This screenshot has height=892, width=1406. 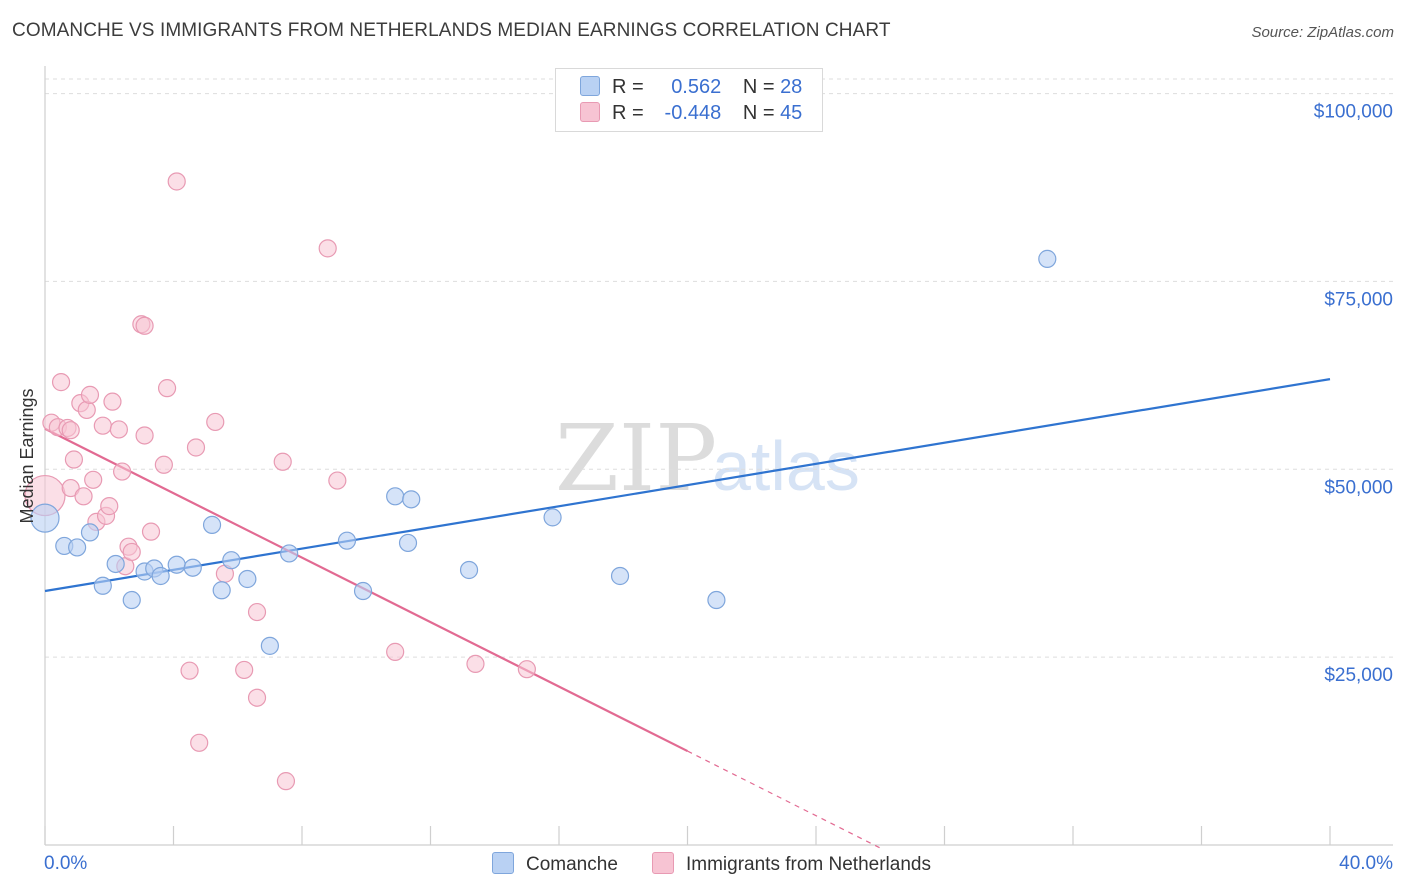 I want to click on watermark: ZIP atlas, so click(x=707, y=458).